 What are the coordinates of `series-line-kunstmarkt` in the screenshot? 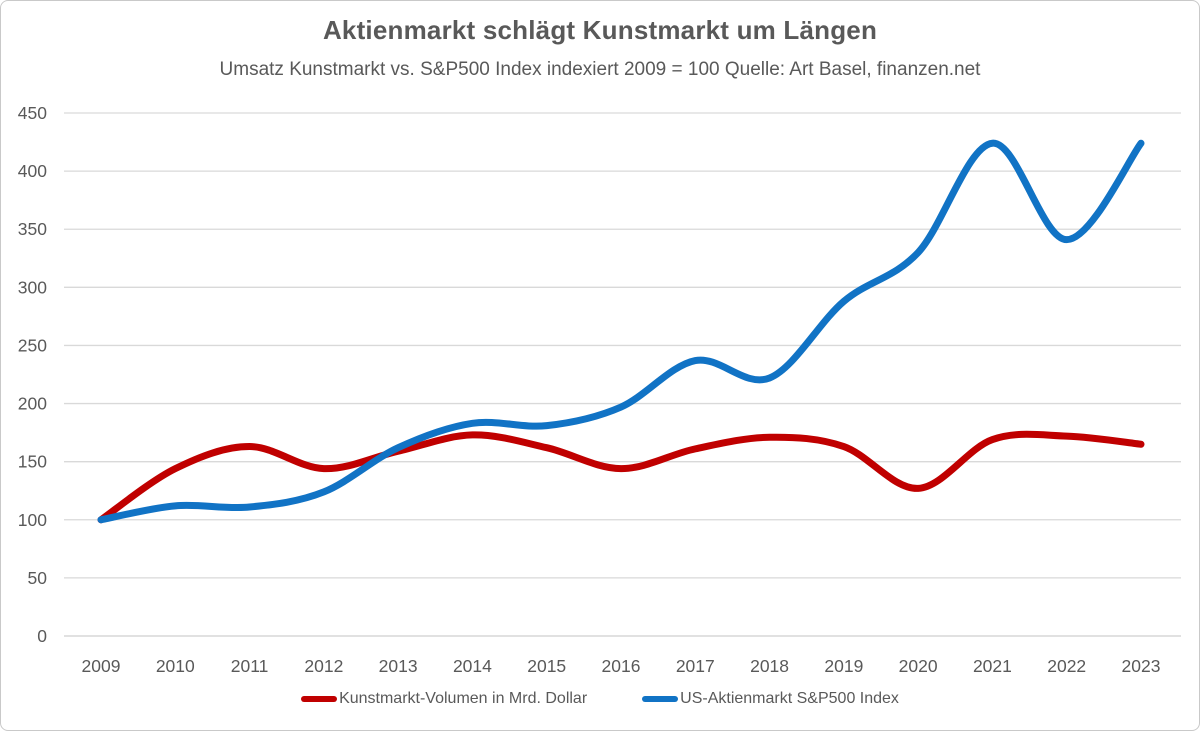 It's located at (621, 477).